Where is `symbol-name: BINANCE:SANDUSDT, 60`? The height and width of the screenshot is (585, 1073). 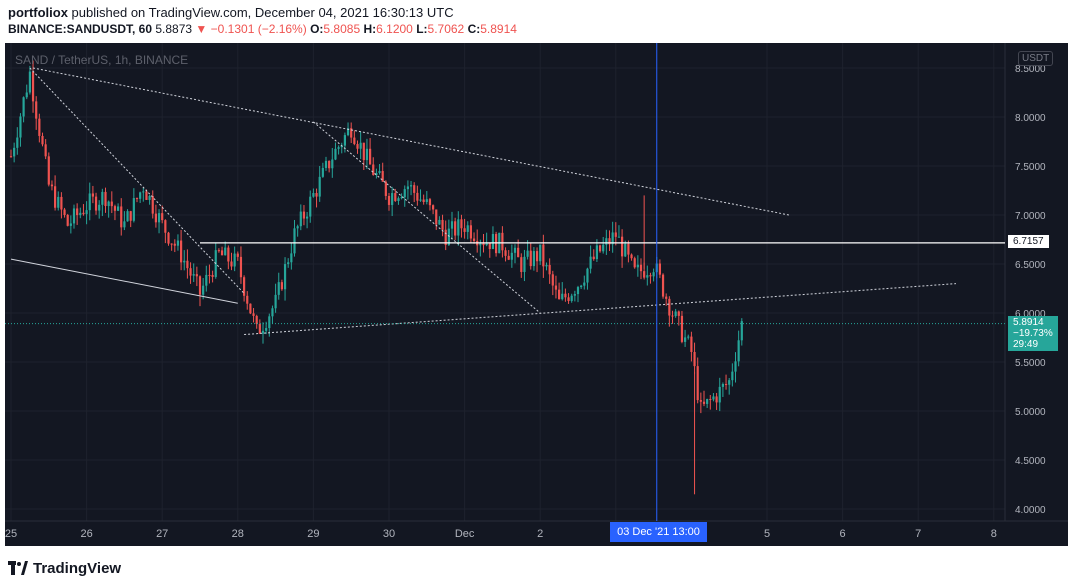 symbol-name: BINANCE:SANDUSDT, 60 is located at coordinates (80, 29).